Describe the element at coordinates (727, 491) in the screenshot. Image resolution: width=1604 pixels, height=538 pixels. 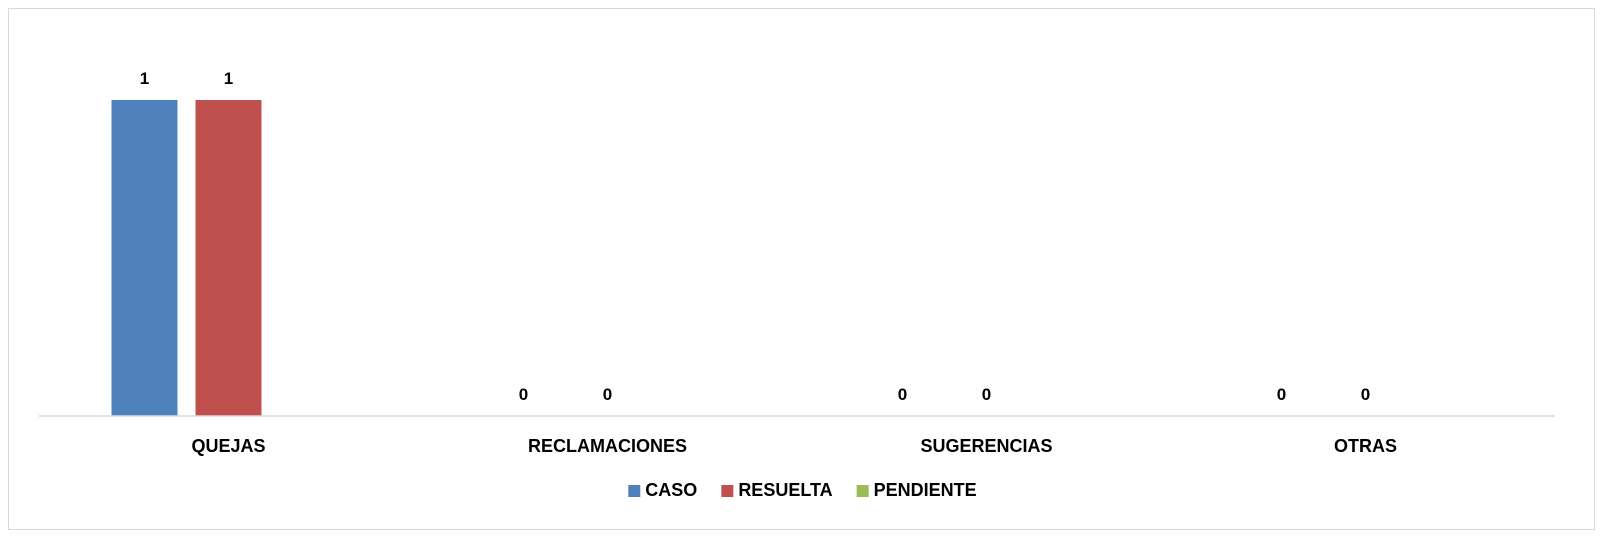
I see `legend-swatch-resuelta` at that location.